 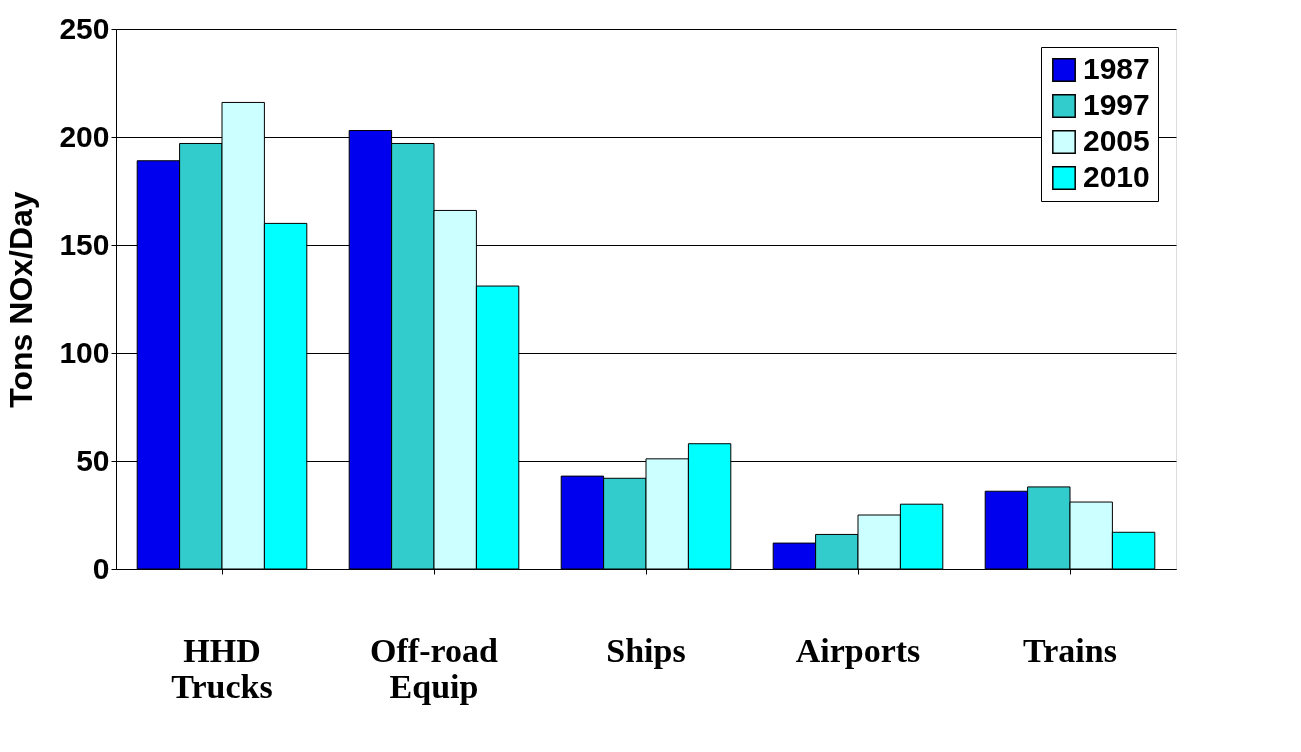 I want to click on y-tick-label: 250, so click(x=84, y=28).